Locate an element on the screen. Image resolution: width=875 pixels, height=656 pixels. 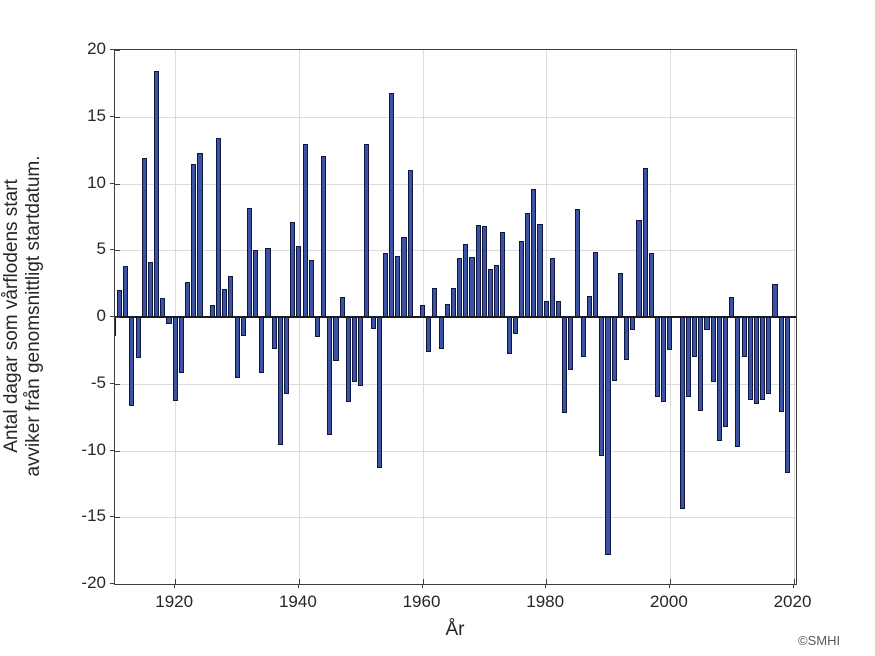
bar-1950 is located at coordinates (361, 352).